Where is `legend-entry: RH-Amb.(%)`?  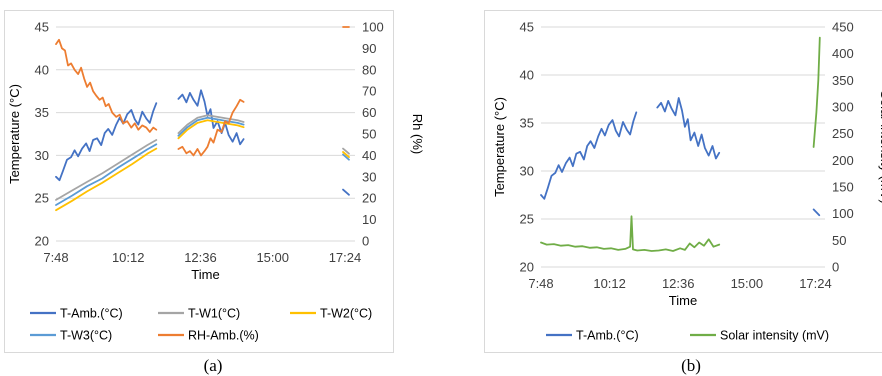 legend-entry: RH-Amb.(%) is located at coordinates (208, 336).